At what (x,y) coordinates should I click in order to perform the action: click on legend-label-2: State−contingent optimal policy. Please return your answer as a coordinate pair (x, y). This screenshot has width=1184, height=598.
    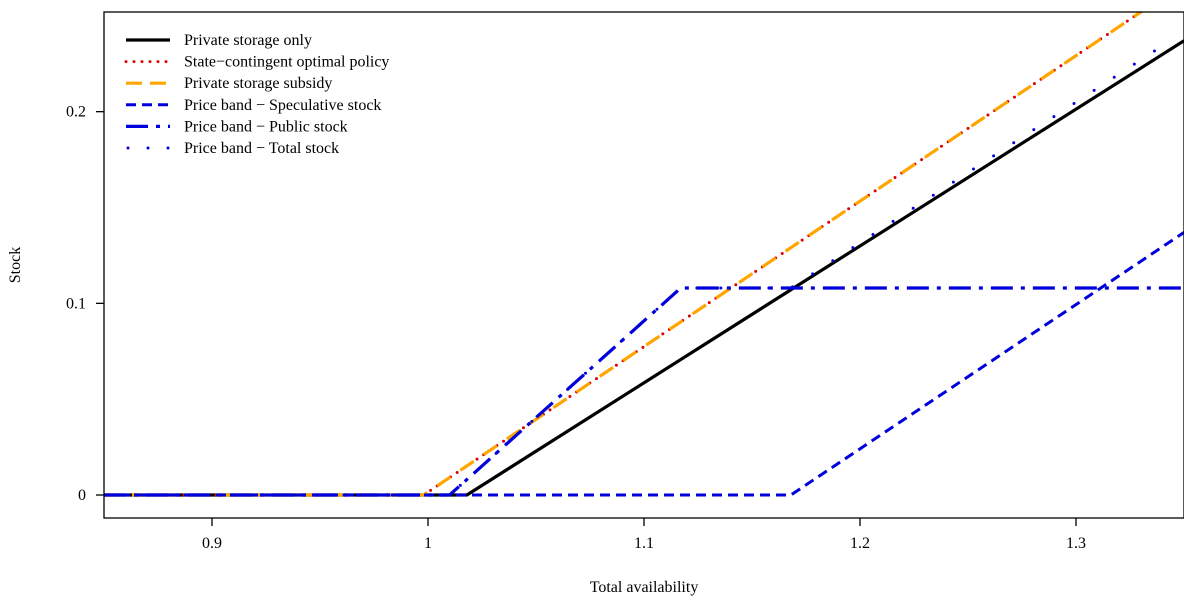
    Looking at the image, I should click on (286, 62).